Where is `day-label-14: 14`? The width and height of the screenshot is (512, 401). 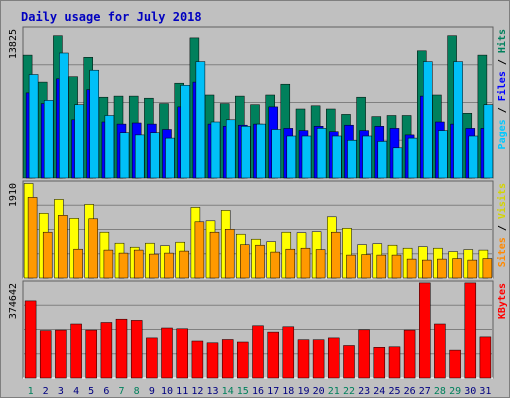 day-label-14: 14 is located at coordinates (228, 391).